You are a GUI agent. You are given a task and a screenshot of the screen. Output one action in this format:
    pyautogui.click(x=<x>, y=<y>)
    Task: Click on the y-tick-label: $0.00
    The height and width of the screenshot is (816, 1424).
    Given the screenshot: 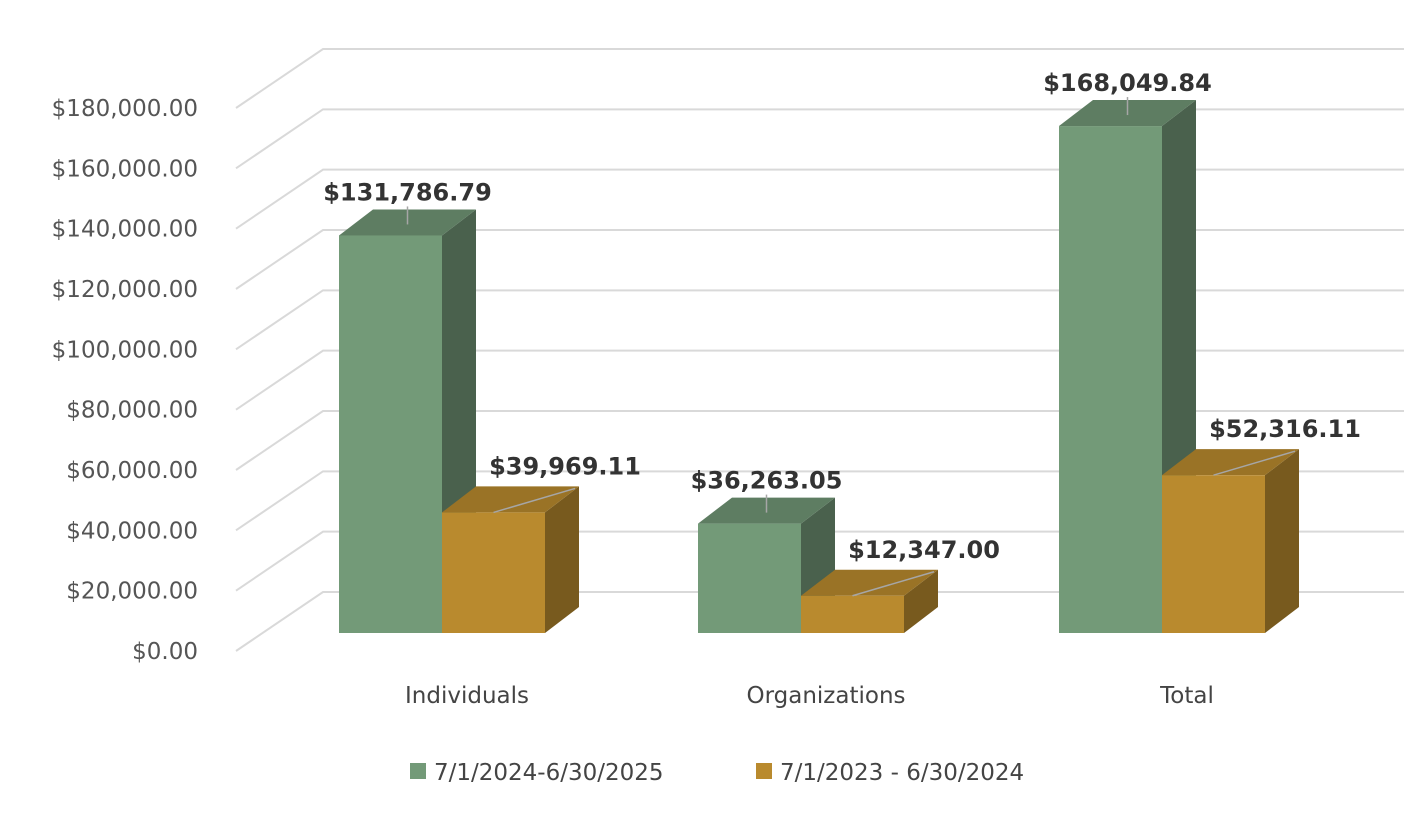 What is the action you would take?
    pyautogui.click(x=165, y=652)
    